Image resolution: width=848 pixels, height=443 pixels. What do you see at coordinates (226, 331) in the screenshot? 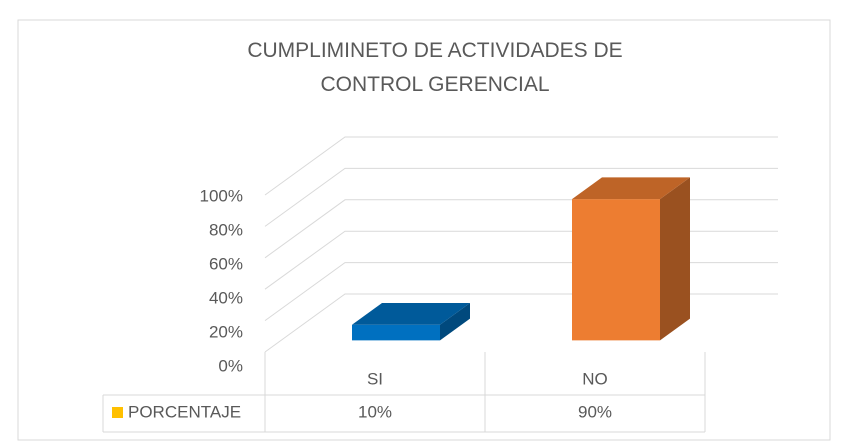
I see `y-tick-label: 20%` at bounding box center [226, 331].